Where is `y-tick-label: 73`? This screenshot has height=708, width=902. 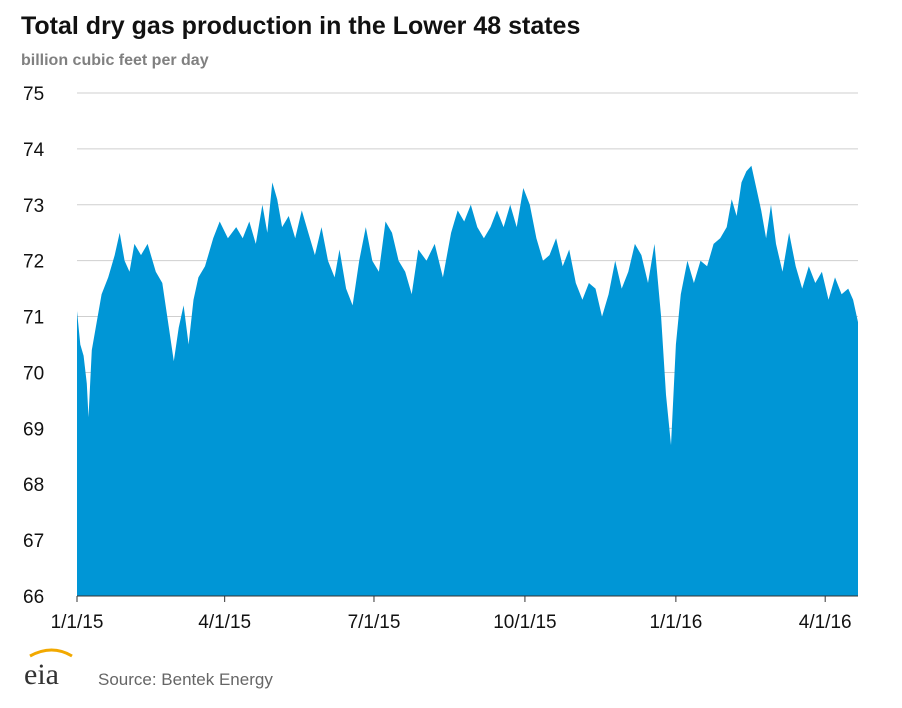
y-tick-label: 73 is located at coordinates (33, 206).